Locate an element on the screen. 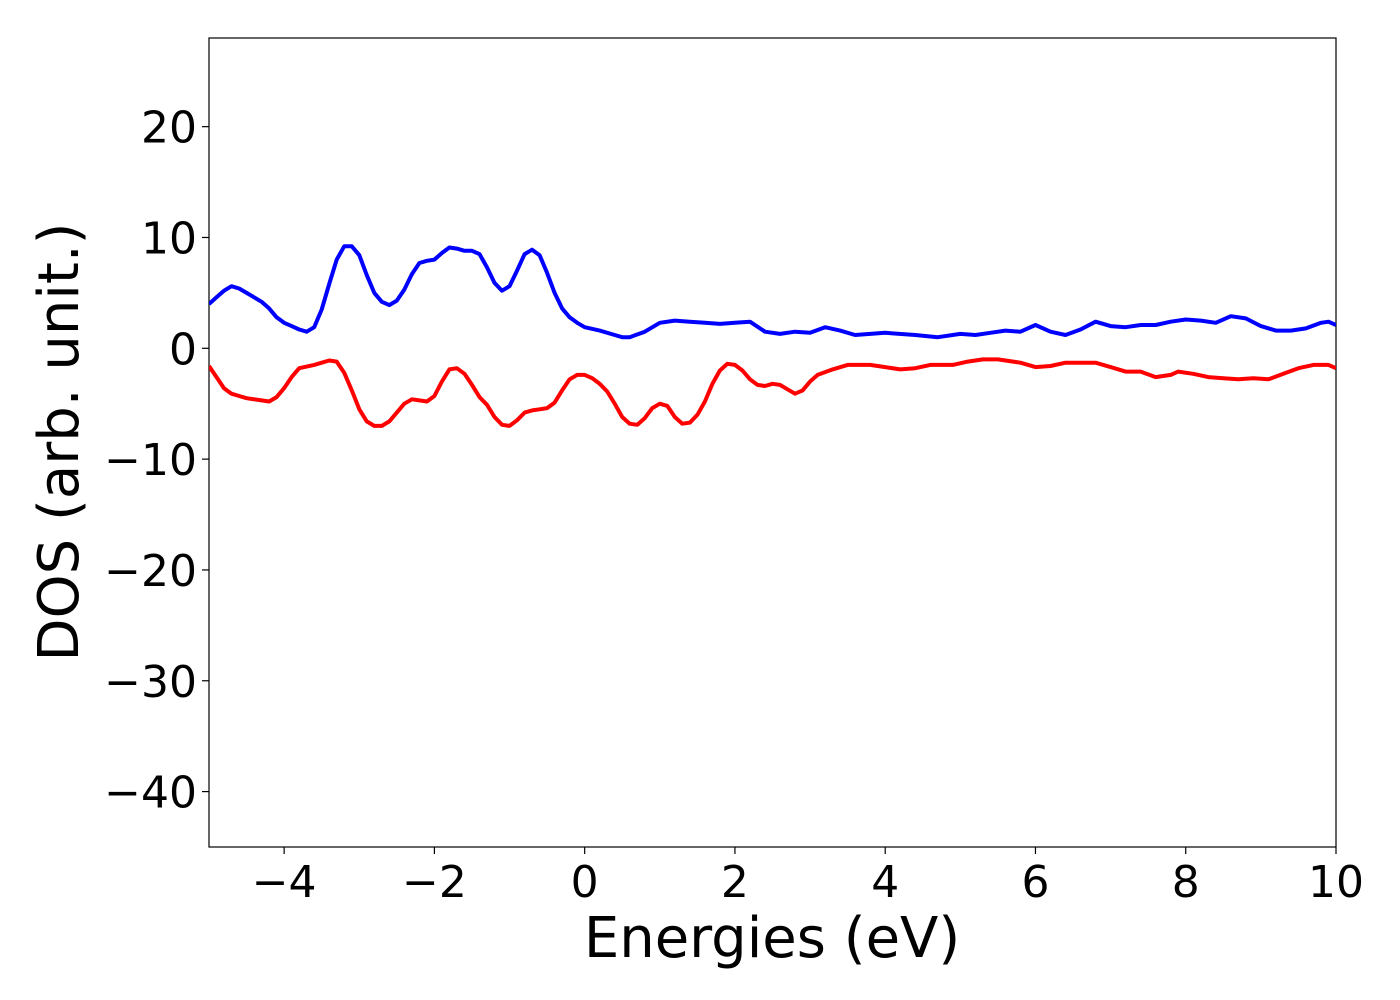 The image size is (1400, 1000). y-tick-label: 20 is located at coordinates (169, 128).